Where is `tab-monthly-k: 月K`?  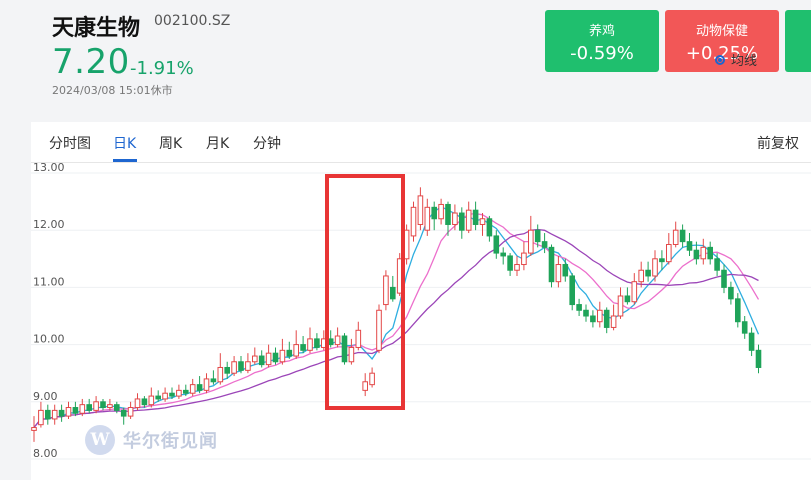
tab-monthly-k: 月K is located at coordinates (218, 144).